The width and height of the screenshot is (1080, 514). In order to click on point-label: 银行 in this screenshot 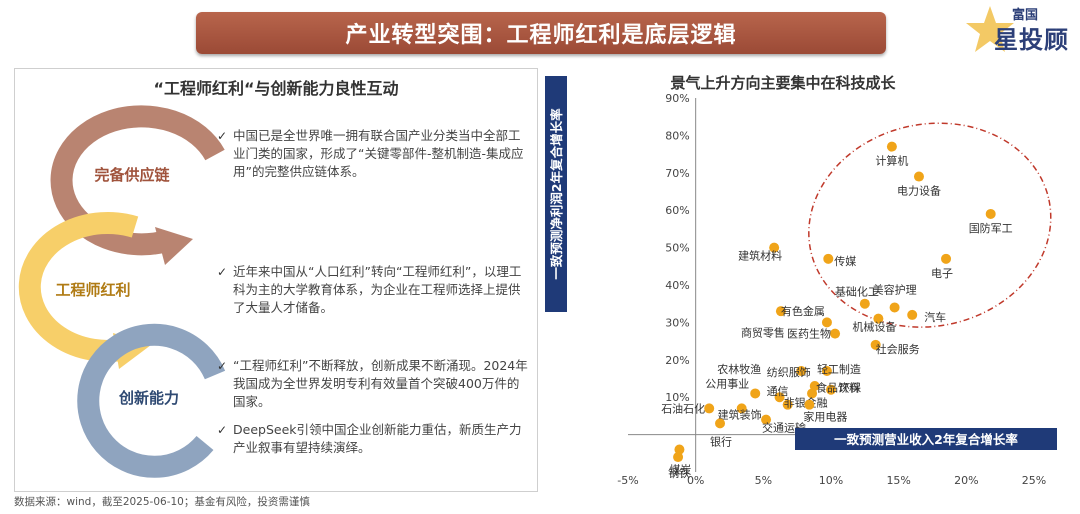, I will do `click(721, 441)`.